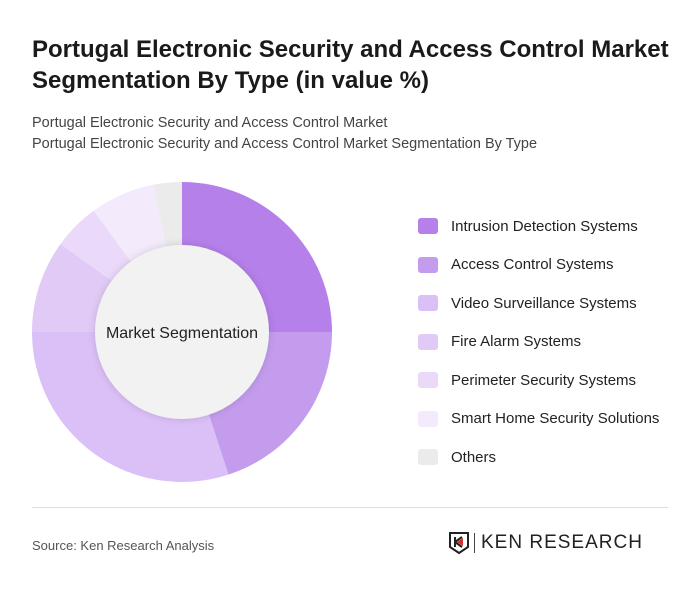 This screenshot has width=700, height=591. I want to click on legend-item: Smart Home Security Solutions, so click(538, 419).